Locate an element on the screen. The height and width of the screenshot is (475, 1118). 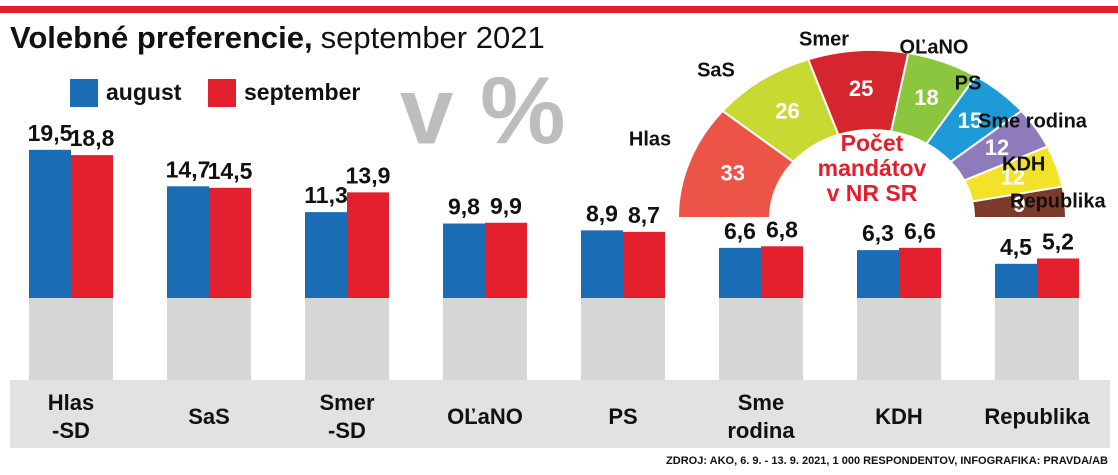
unit-annotation: v % is located at coordinates (482, 110).